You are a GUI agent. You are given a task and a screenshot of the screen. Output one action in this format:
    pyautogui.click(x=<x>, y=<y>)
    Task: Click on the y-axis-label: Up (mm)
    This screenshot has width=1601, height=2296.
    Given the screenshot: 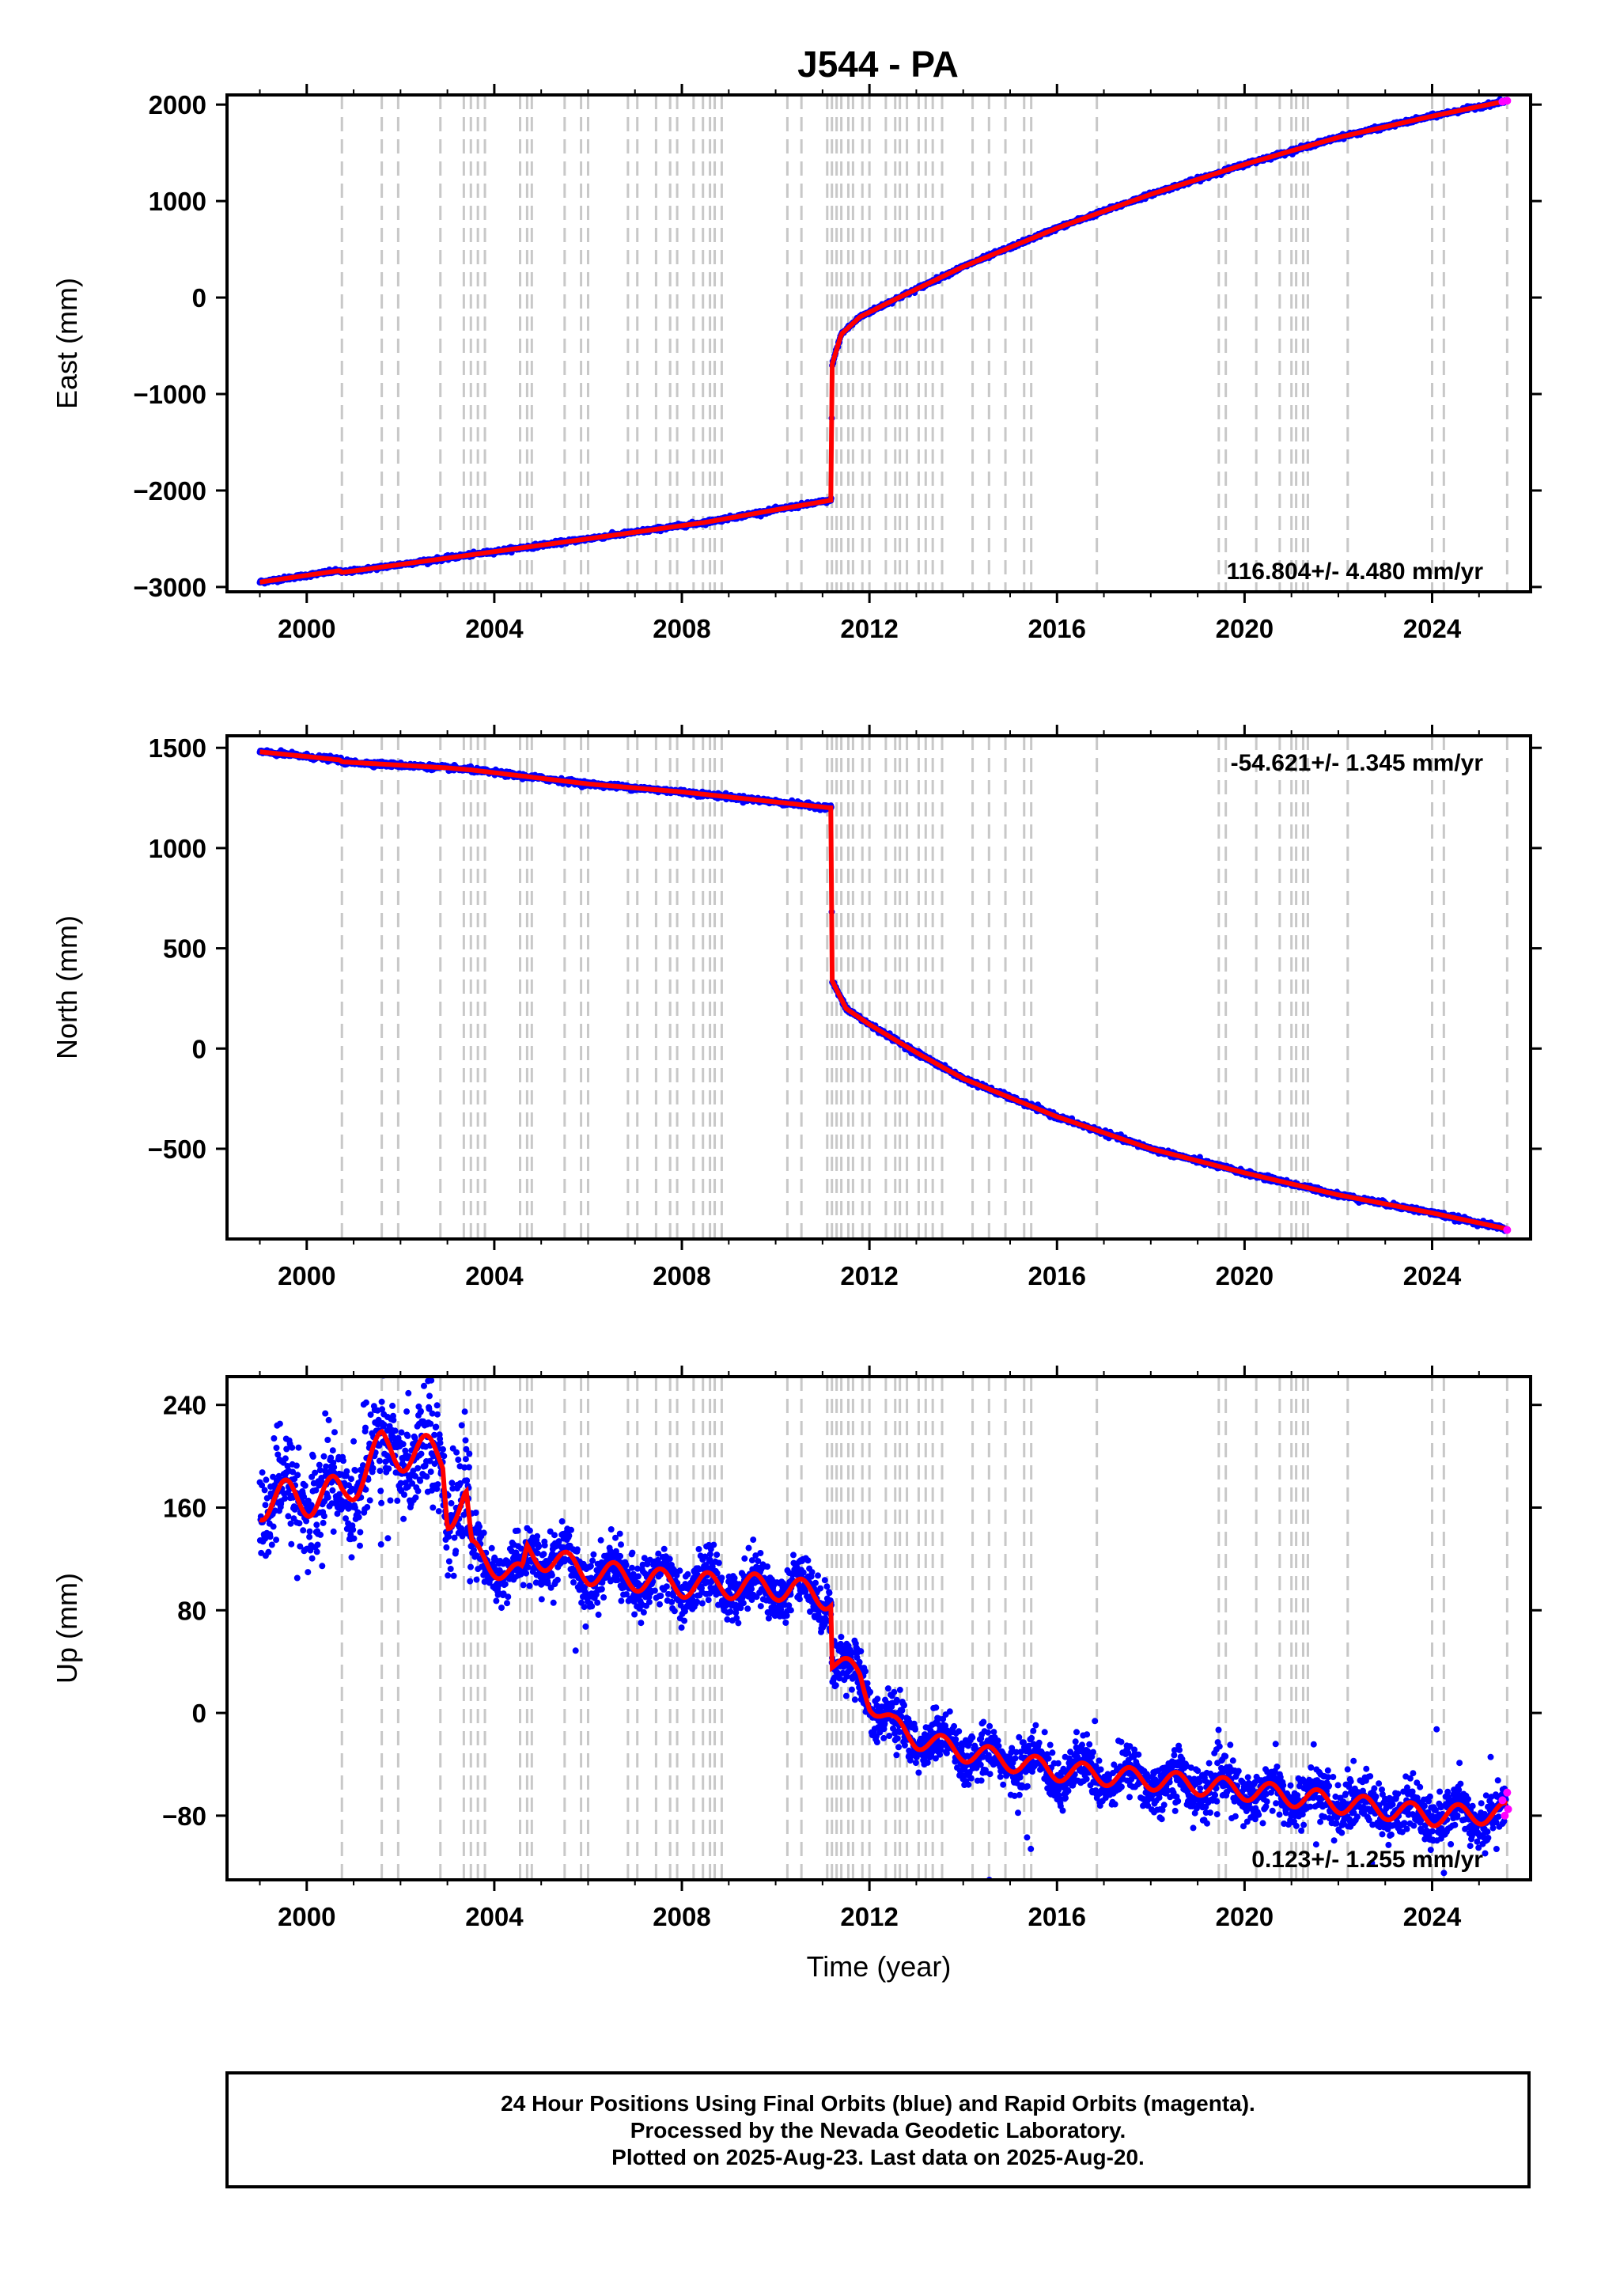 What is the action you would take?
    pyautogui.click(x=67, y=1629)
    